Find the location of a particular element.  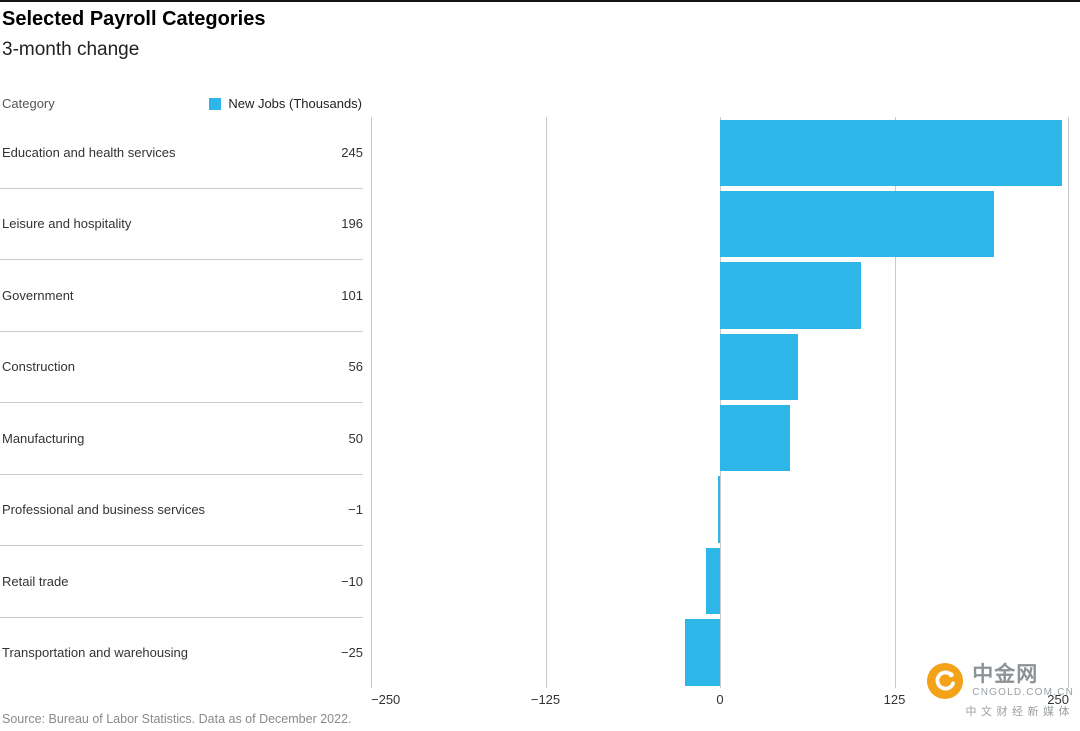

category-label: Leisure and hospitality is located at coordinates (67, 224).